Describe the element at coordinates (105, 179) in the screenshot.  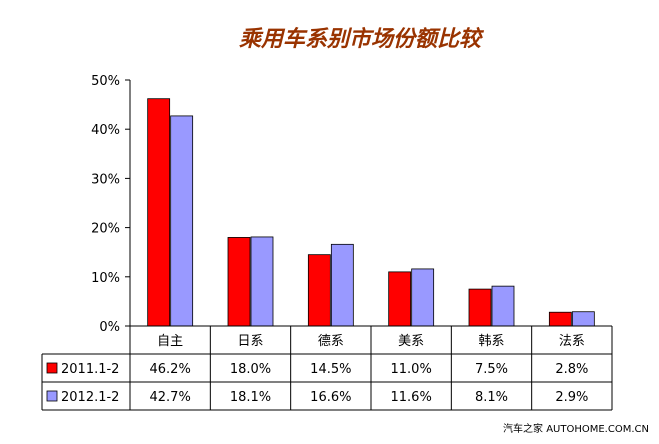
I see `y-tick-label: 30%` at that location.